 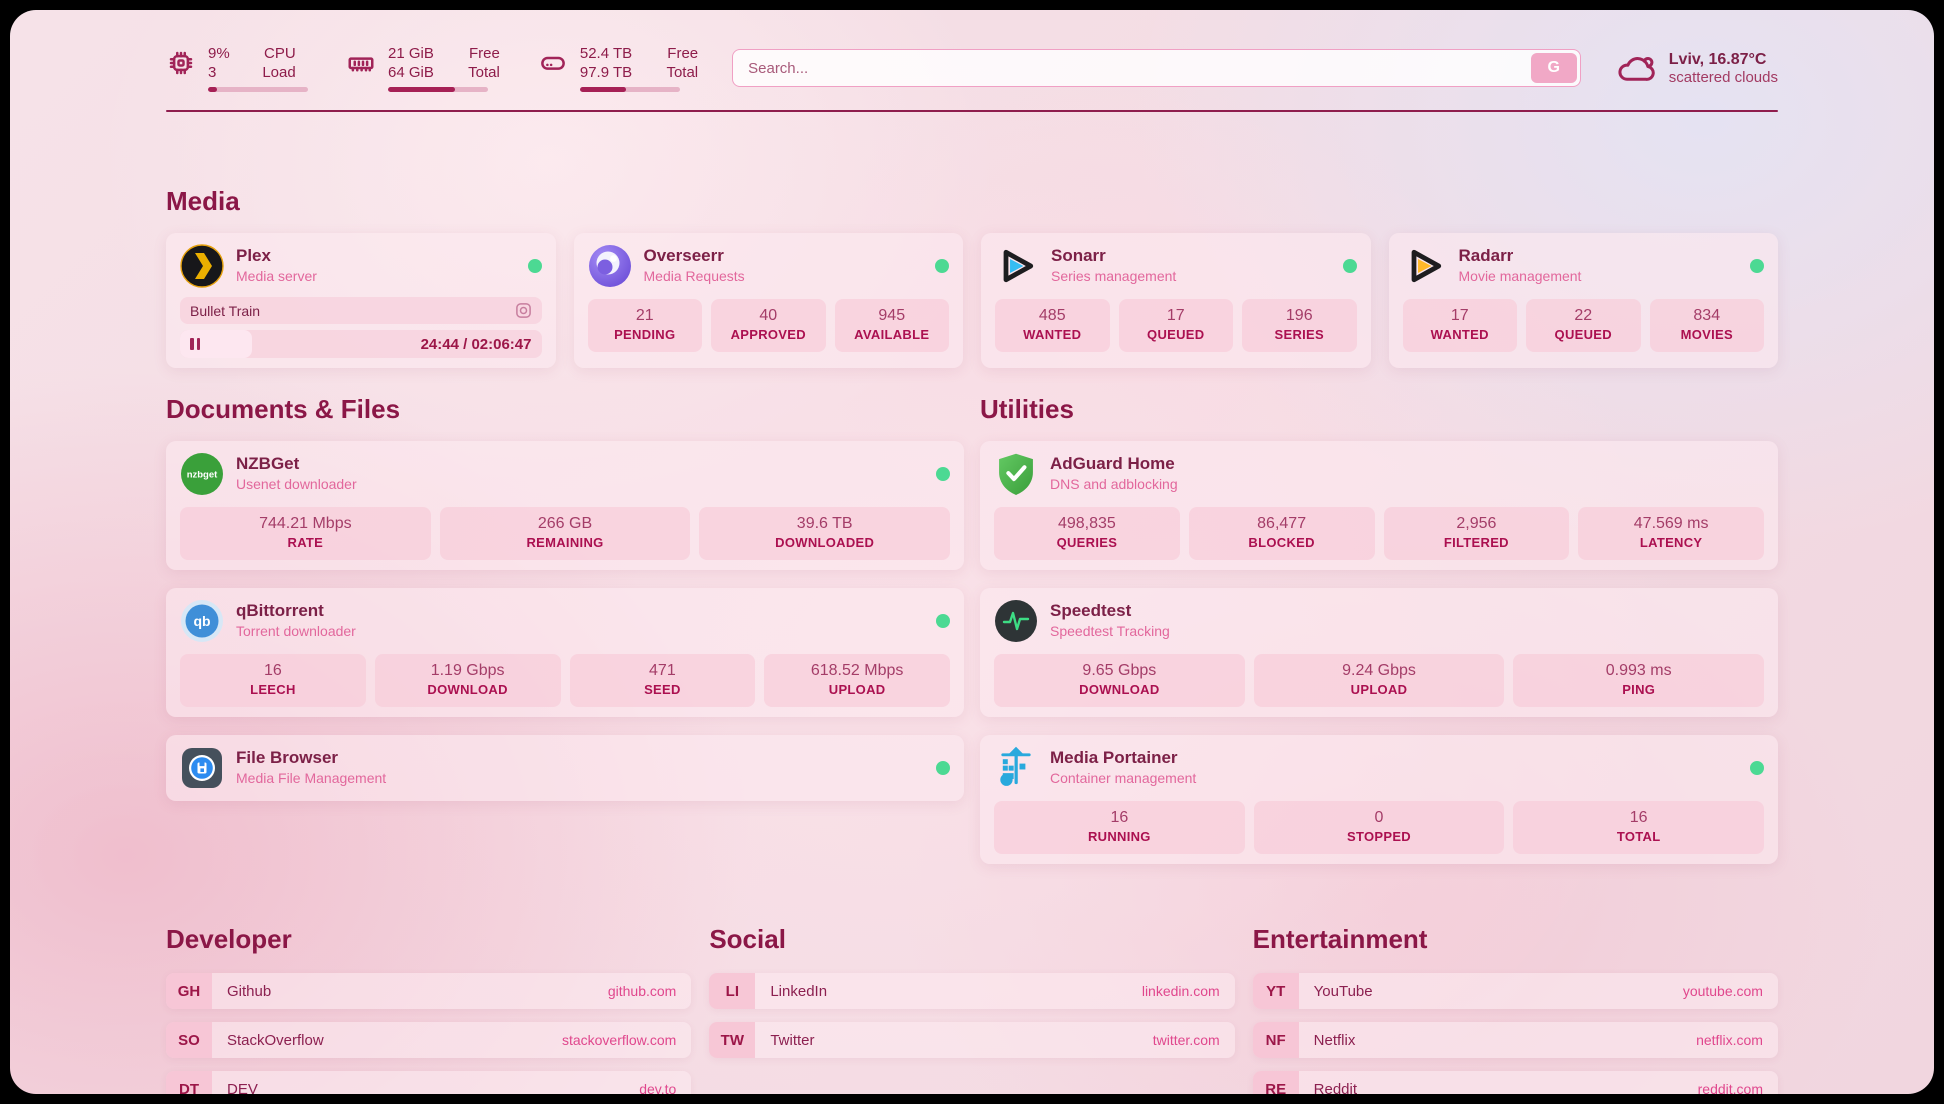 I want to click on filebrowser-icon, so click(x=202, y=768).